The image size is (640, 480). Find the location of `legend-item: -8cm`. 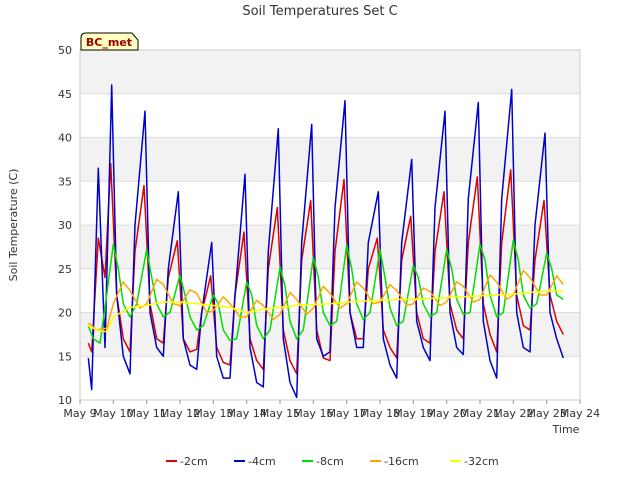

legend-item: -8cm is located at coordinates (323, 461).